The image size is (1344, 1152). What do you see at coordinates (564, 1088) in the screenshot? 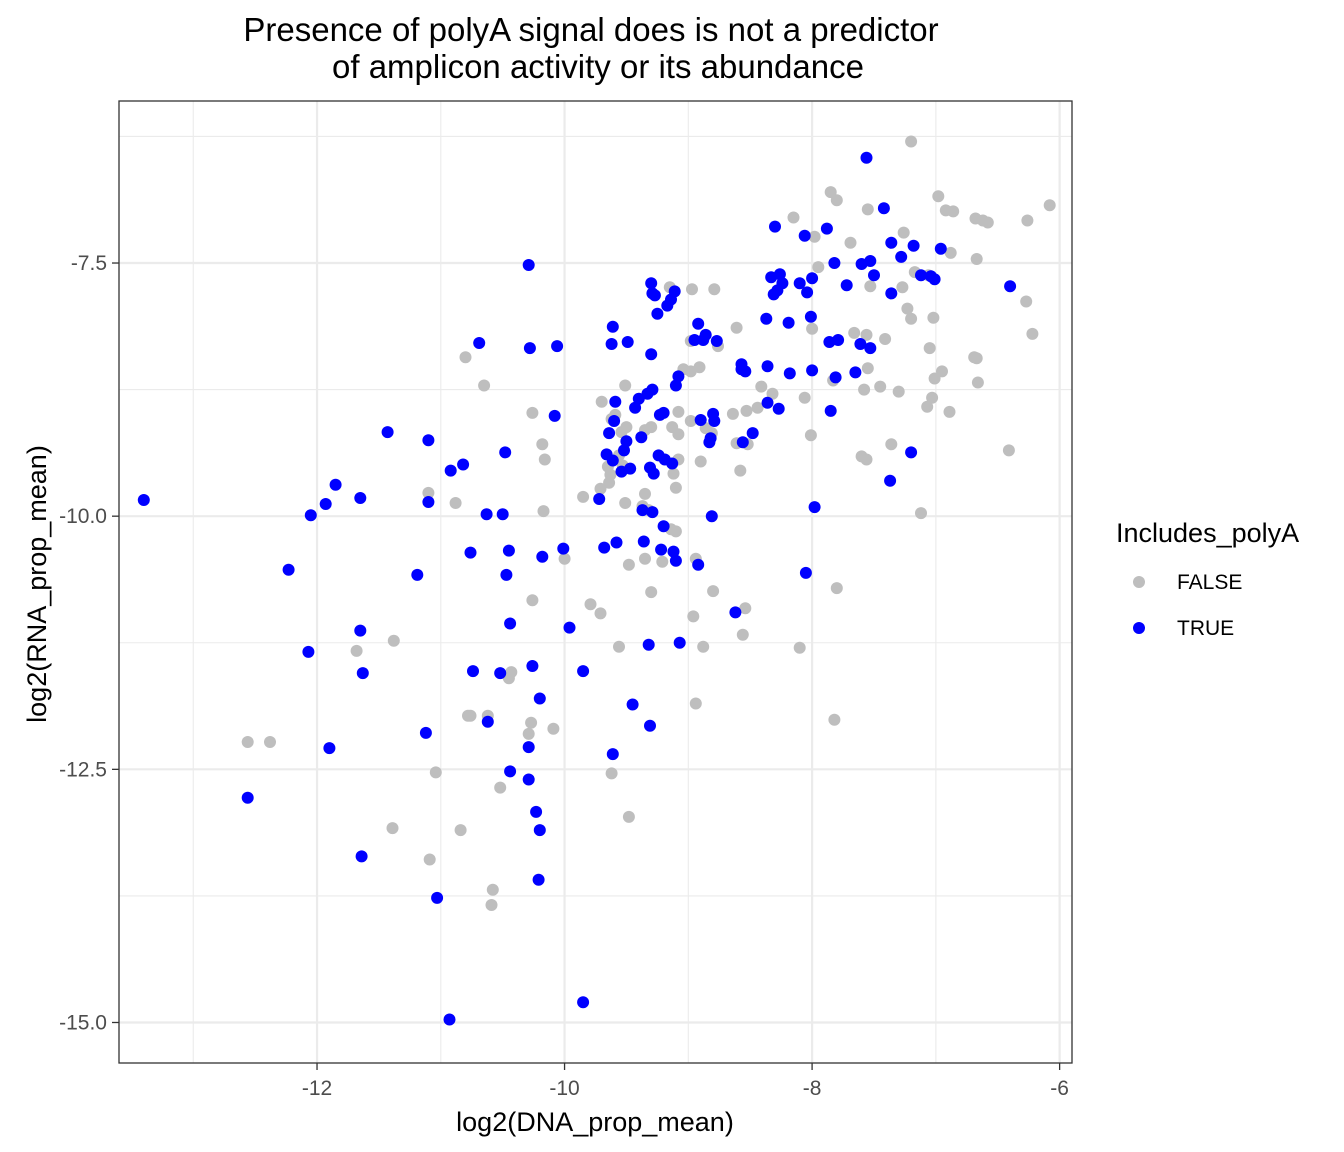
I see `x-tick-label: -10` at bounding box center [564, 1088].